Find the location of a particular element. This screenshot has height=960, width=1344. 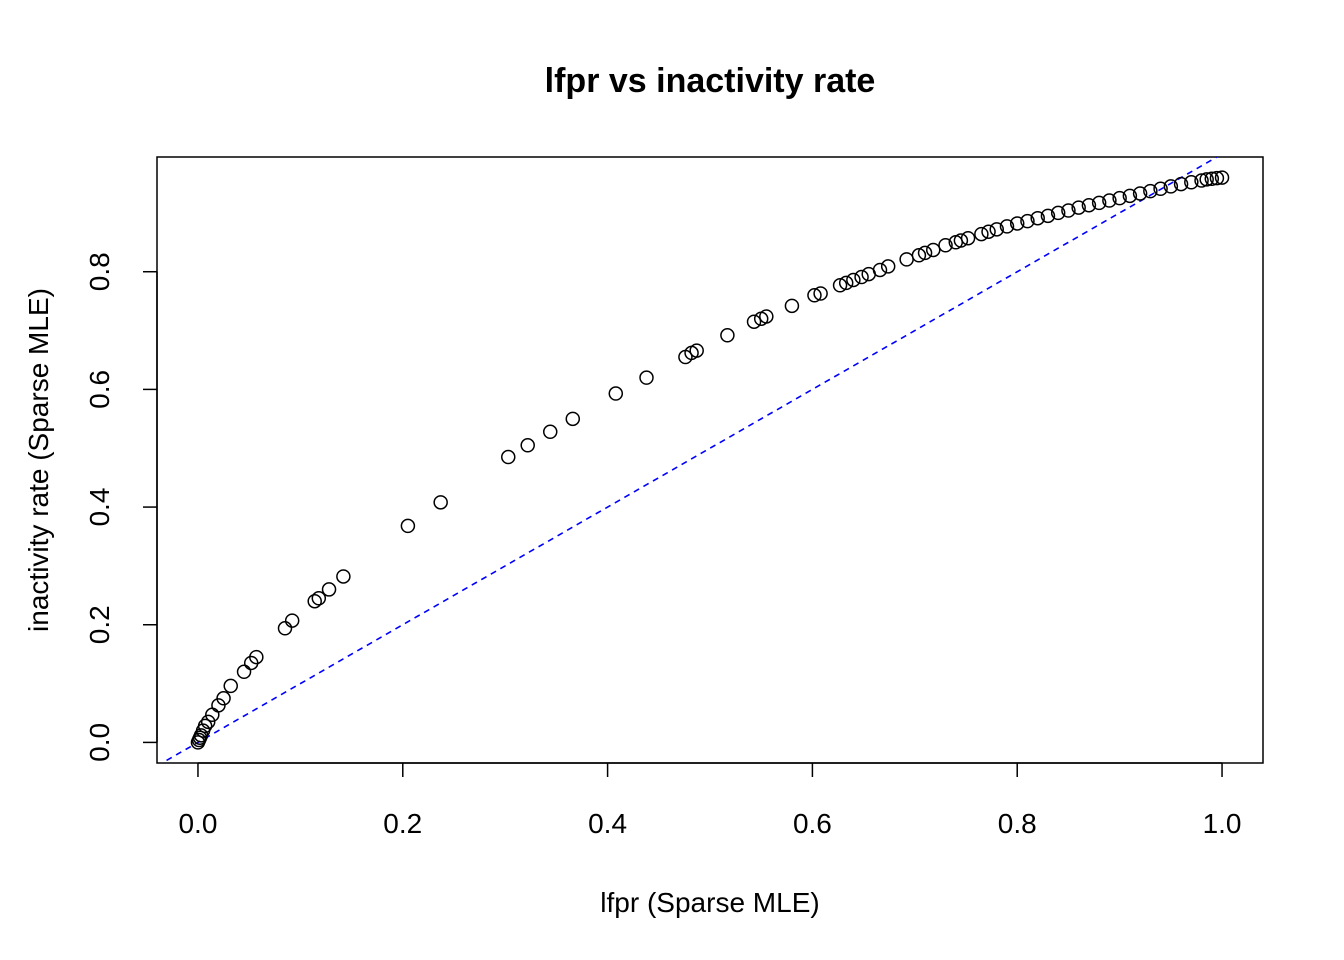

y-tick-label: 0.2 is located at coordinates (99, 624).